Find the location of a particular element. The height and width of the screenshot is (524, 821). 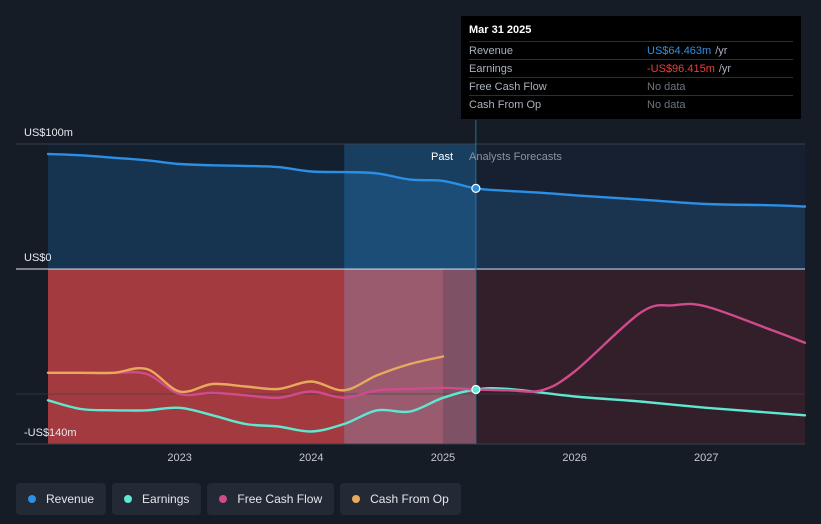

highlight-band-top is located at coordinates (410, 206).